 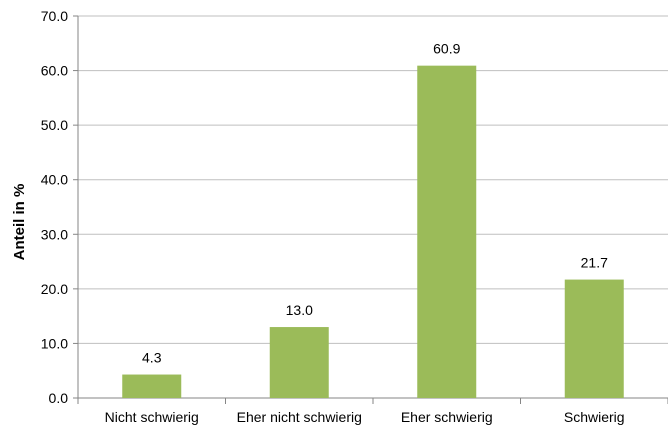 What do you see at coordinates (54, 125) in the screenshot?
I see `y-tick-label: 50.0` at bounding box center [54, 125].